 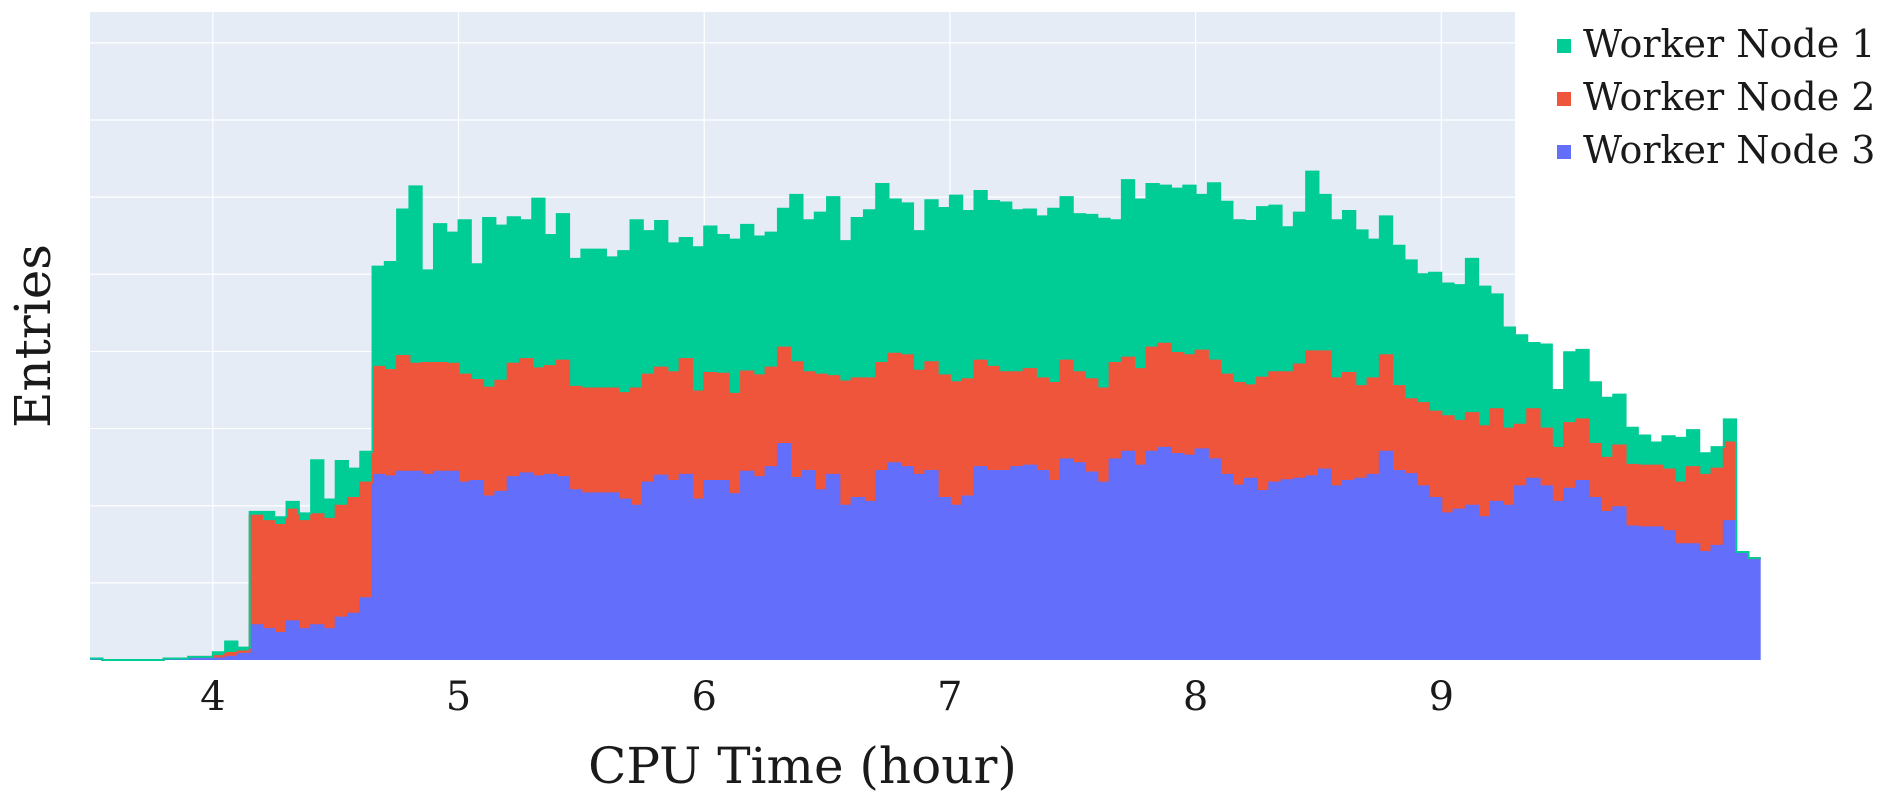 What do you see at coordinates (1729, 97) in the screenshot?
I see `legend-label: Worker Node 2` at bounding box center [1729, 97].